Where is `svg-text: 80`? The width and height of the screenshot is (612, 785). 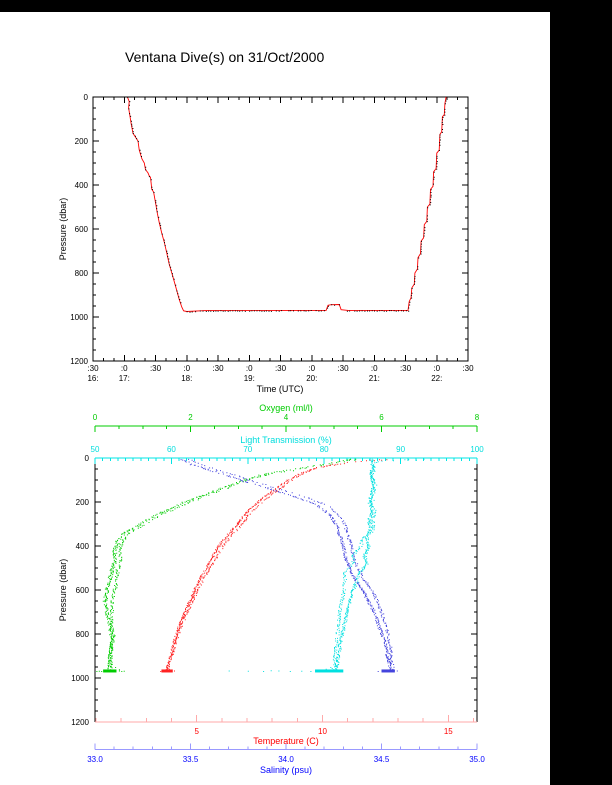
svg-text: 80 is located at coordinates (324, 449).